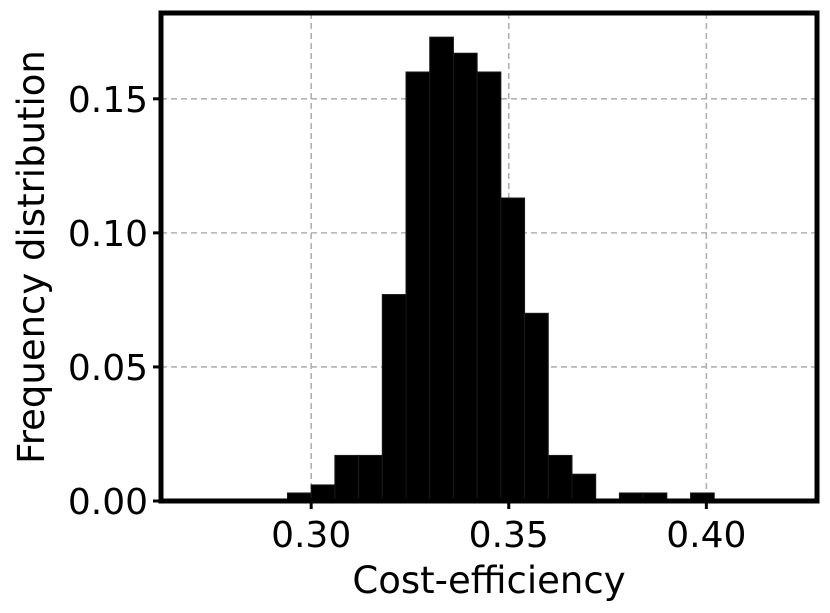  What do you see at coordinates (108, 100) in the screenshot?
I see `y-tick-label: 0.15` at bounding box center [108, 100].